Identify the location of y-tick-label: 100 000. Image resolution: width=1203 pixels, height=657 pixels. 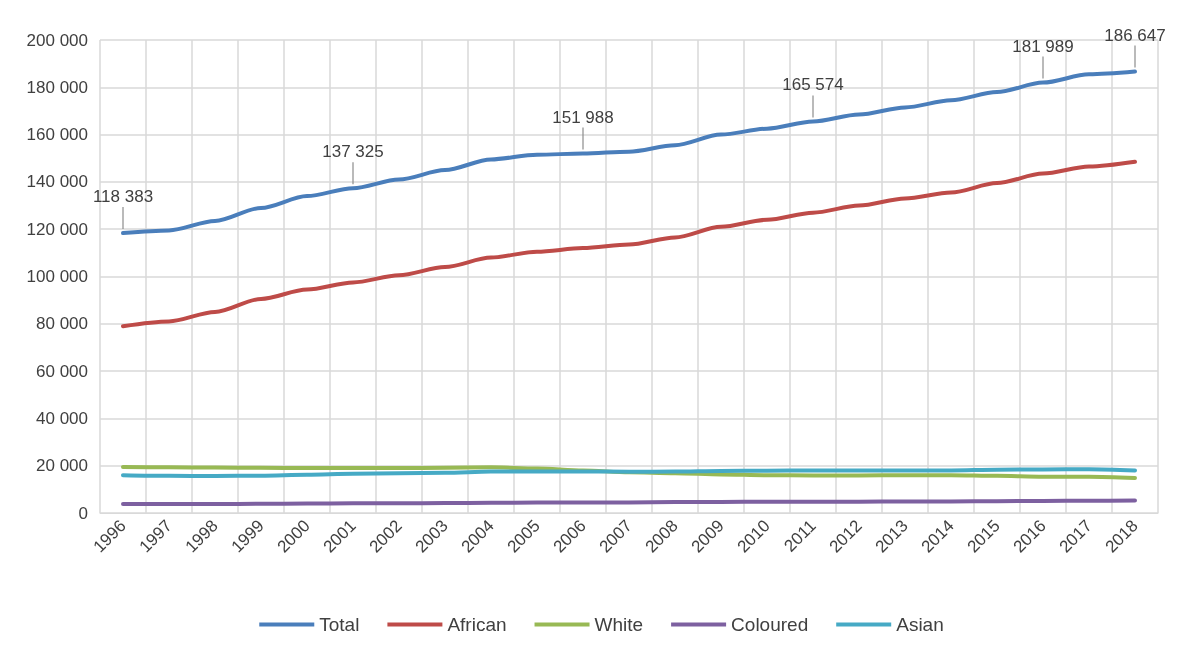
(57, 276).